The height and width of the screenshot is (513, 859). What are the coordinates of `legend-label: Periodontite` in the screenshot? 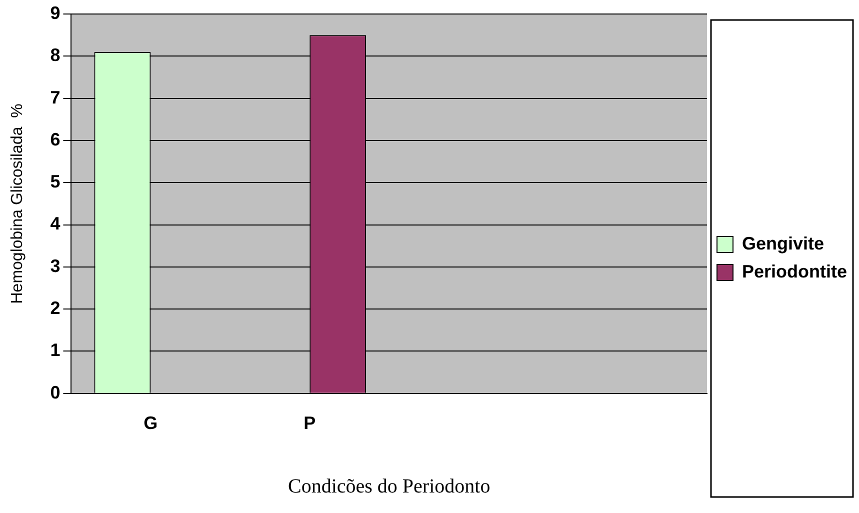 It's located at (795, 271).